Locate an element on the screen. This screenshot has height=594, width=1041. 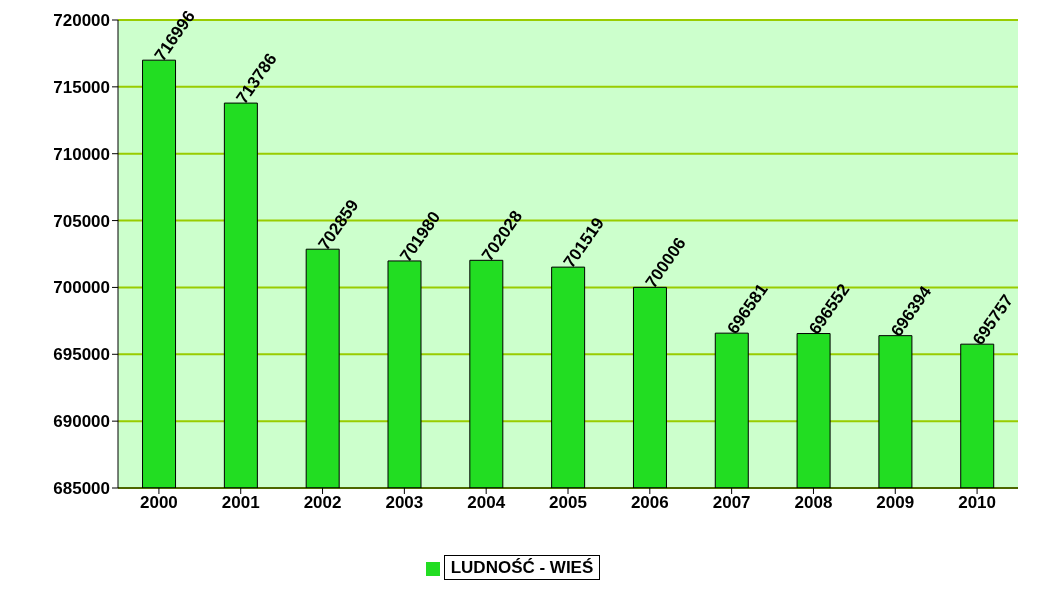
x-tick-label: 2005 is located at coordinates (568, 503).